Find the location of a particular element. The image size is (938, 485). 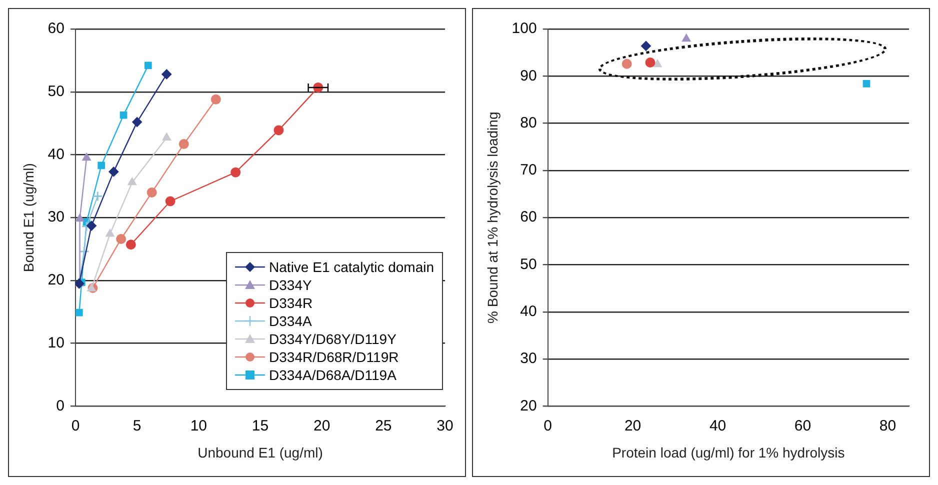

x-tick-label: 80 is located at coordinates (887, 425).